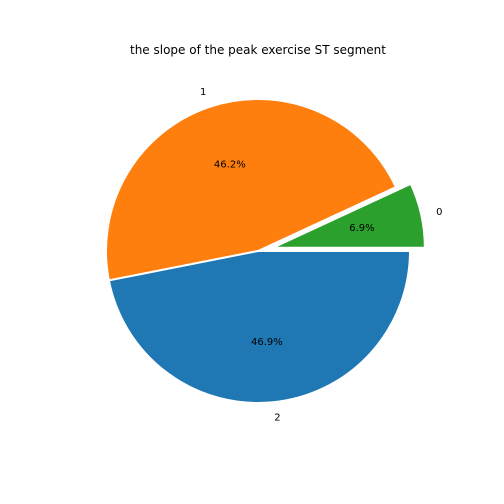 The image size is (504, 504). I want to click on category-label-0: 0, so click(439, 212).